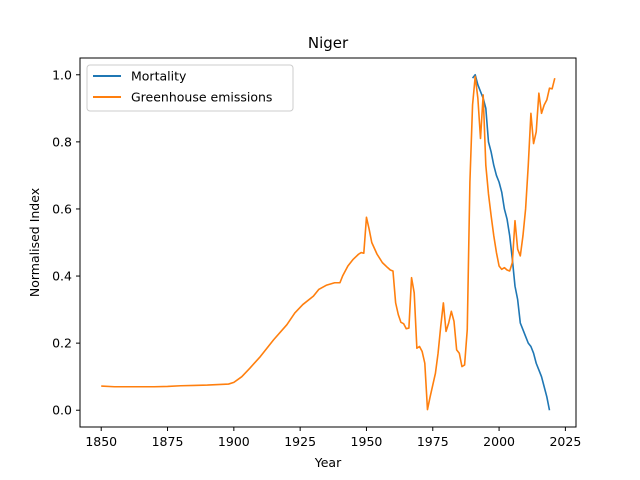  Describe the element at coordinates (62, 208) in the screenshot. I see `y-tick-label: 0.6` at that location.